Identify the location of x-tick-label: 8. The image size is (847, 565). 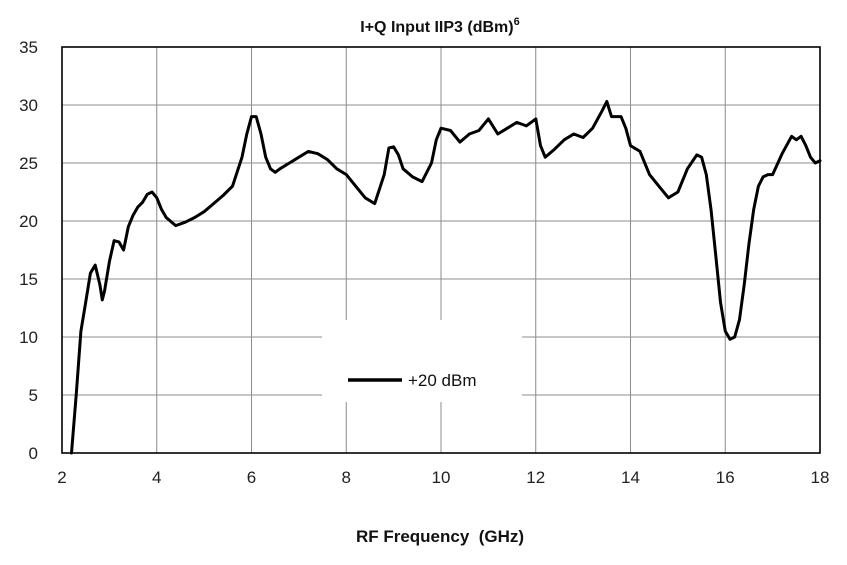
(346, 477).